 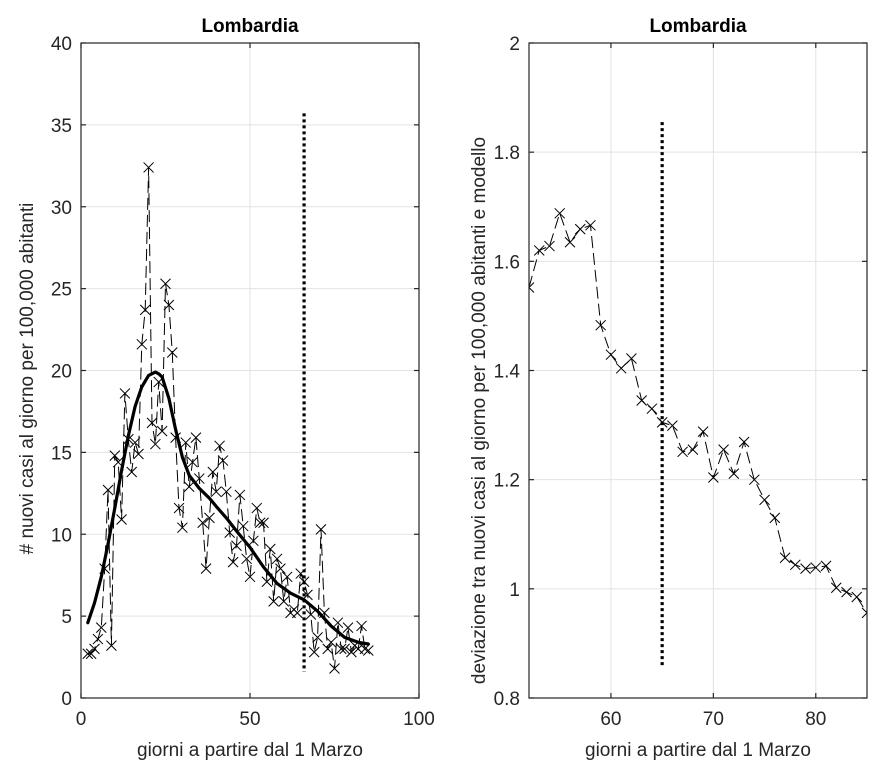 What do you see at coordinates (61, 290) in the screenshot?
I see `left-ytick-label: 25` at bounding box center [61, 290].